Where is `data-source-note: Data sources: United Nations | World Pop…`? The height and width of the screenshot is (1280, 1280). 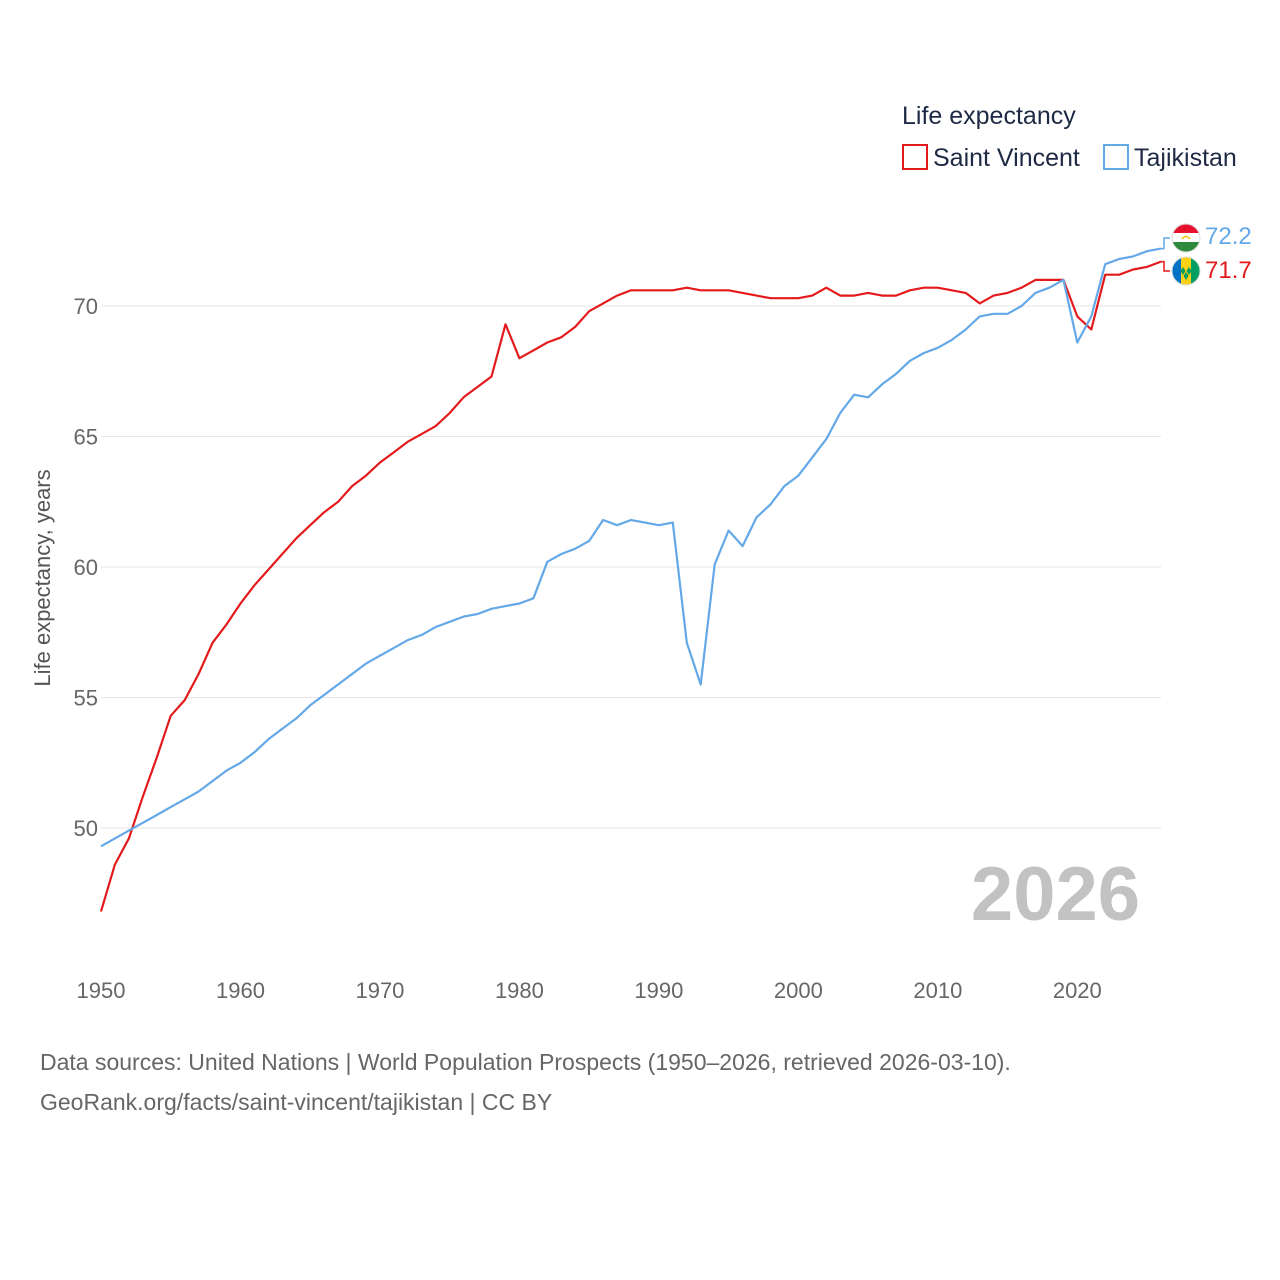
data-source-note: Data sources: United Nations | World Pop… is located at coordinates (650, 1082).